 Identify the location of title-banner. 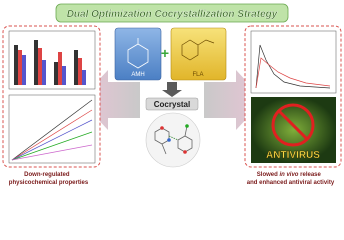
(172, 13).